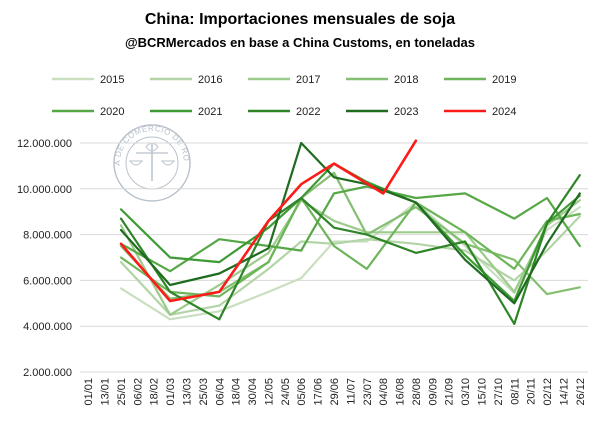 This screenshot has width=600, height=422. What do you see at coordinates (564, 392) in the screenshot?
I see `x-tick-label: 14/12` at bounding box center [564, 392].